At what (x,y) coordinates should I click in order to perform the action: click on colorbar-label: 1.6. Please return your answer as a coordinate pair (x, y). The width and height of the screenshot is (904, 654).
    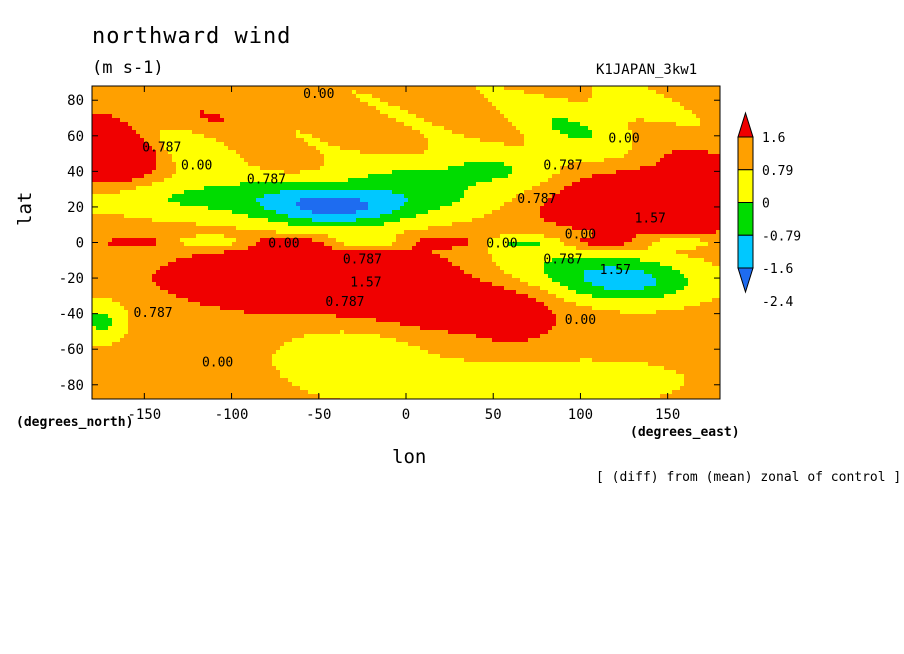
    Looking at the image, I should click on (773, 138).